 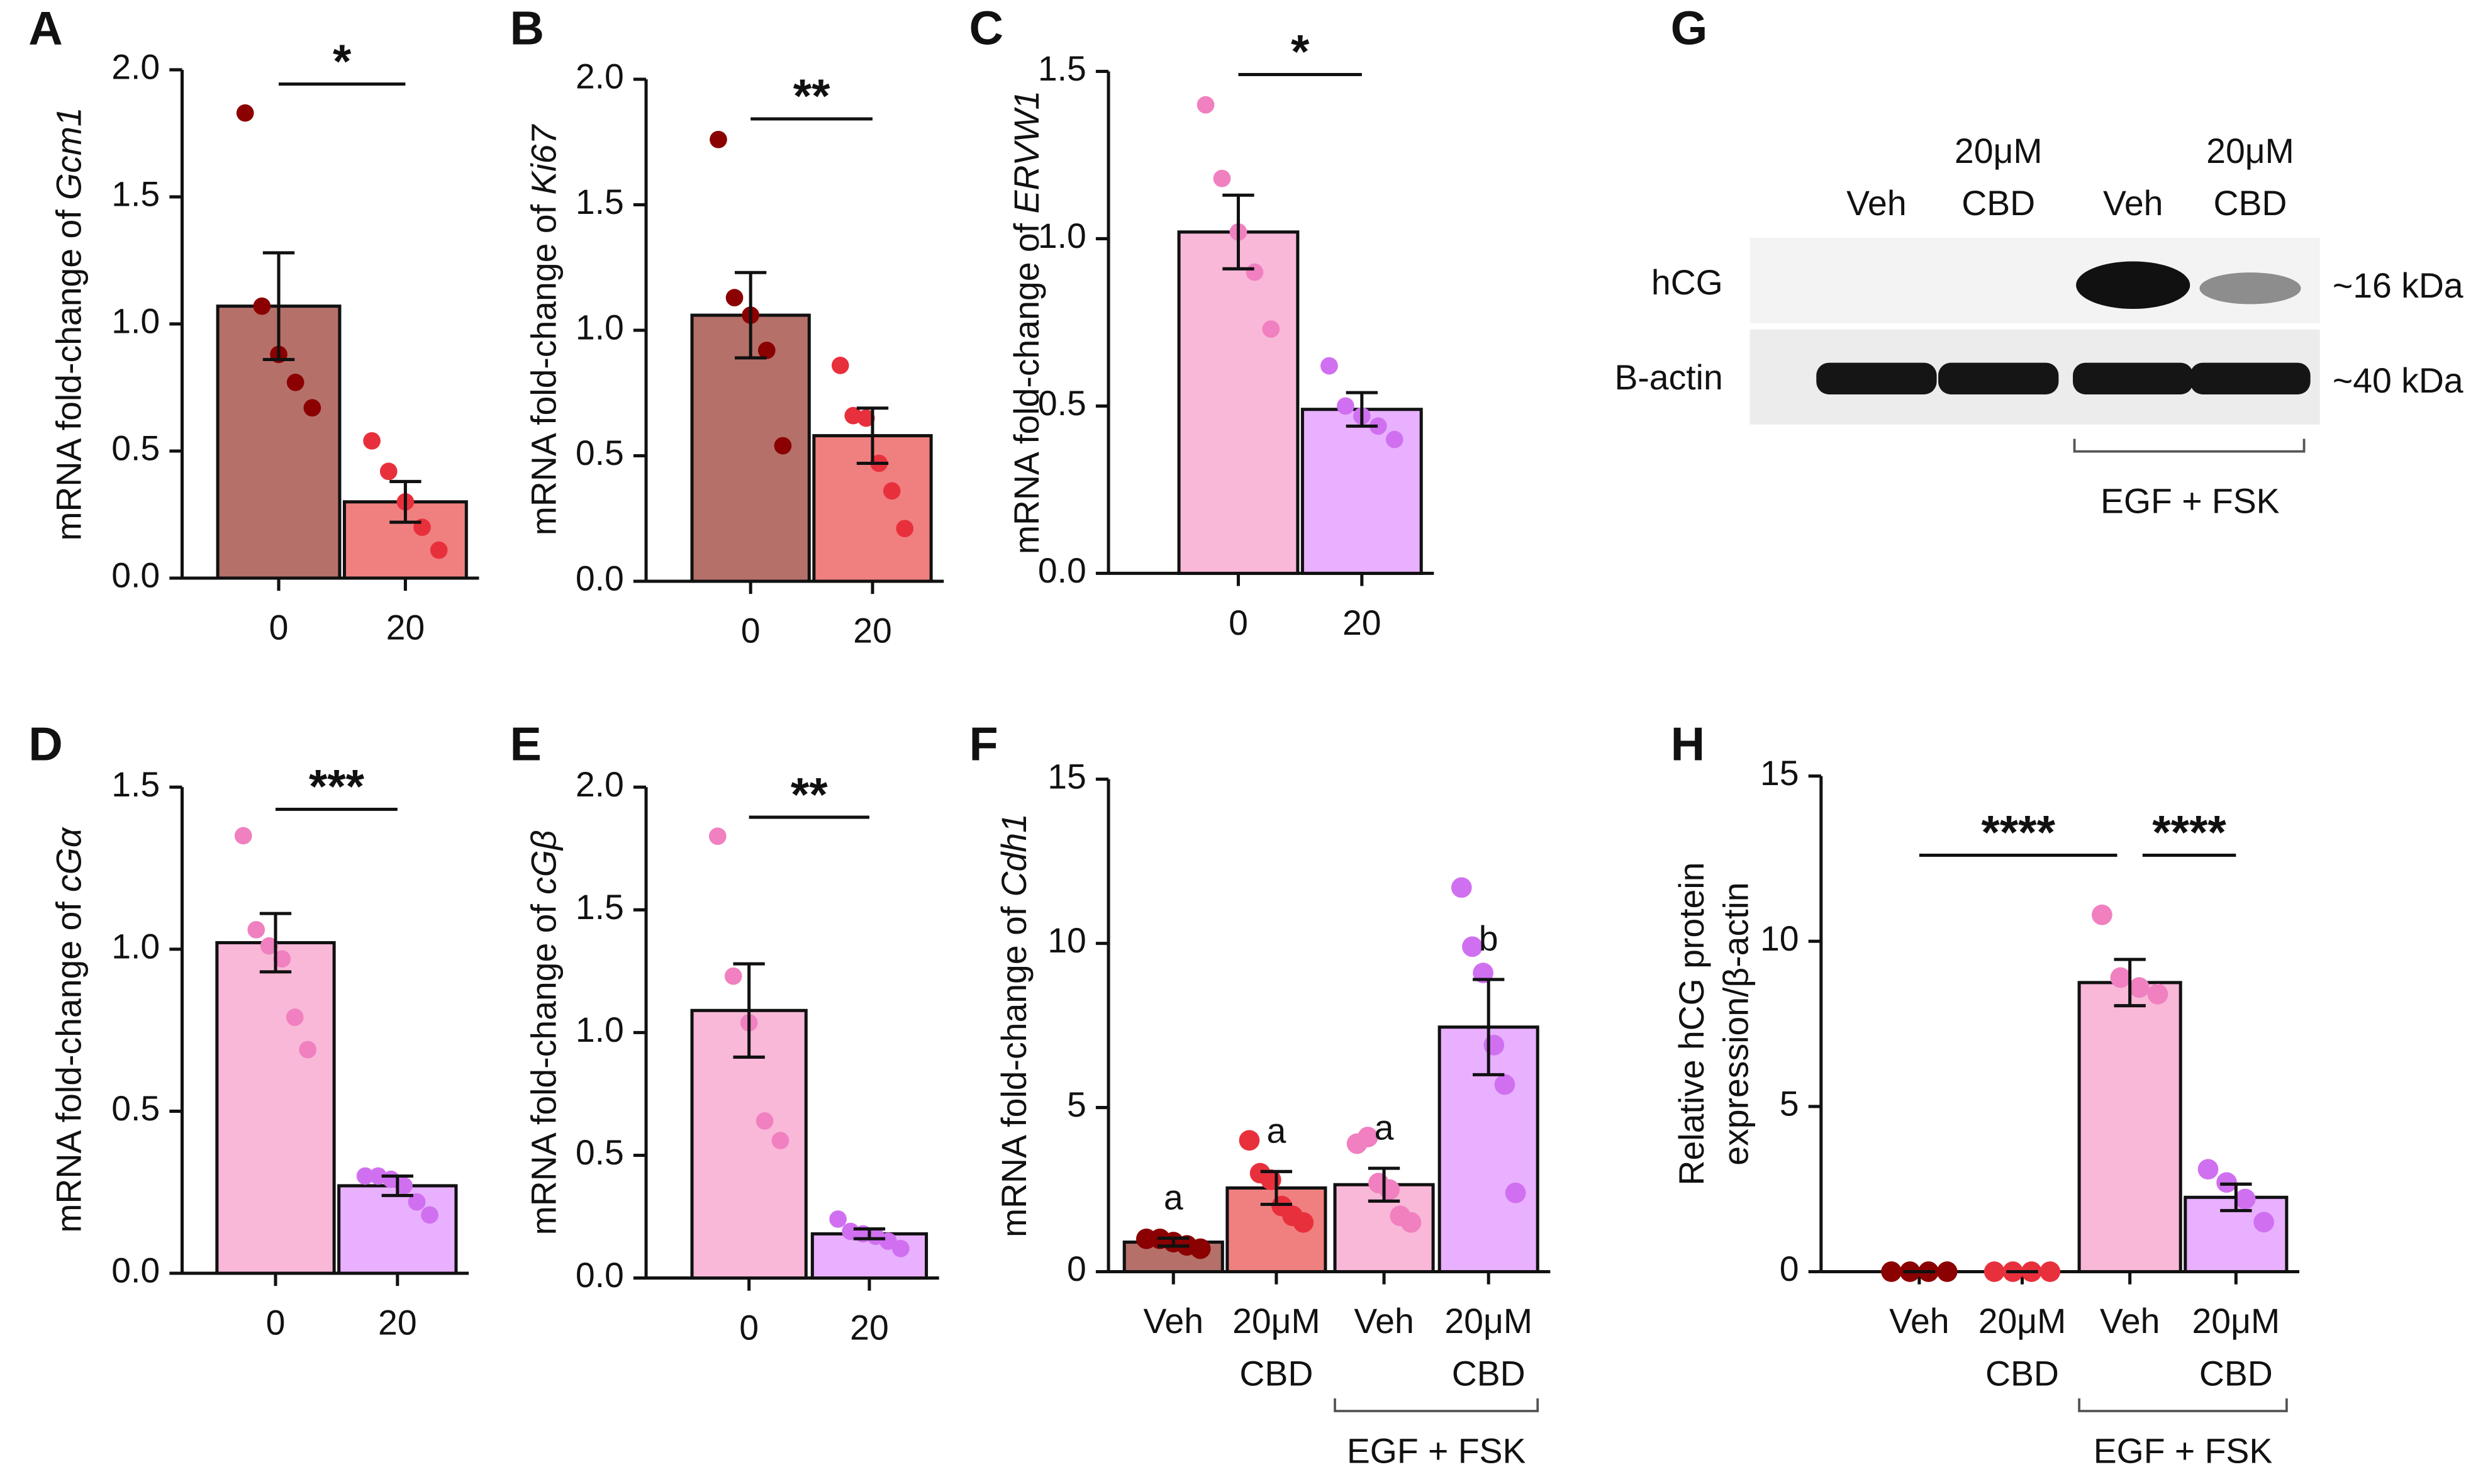 I want to click on row-label: B-actin, so click(x=1668, y=377).